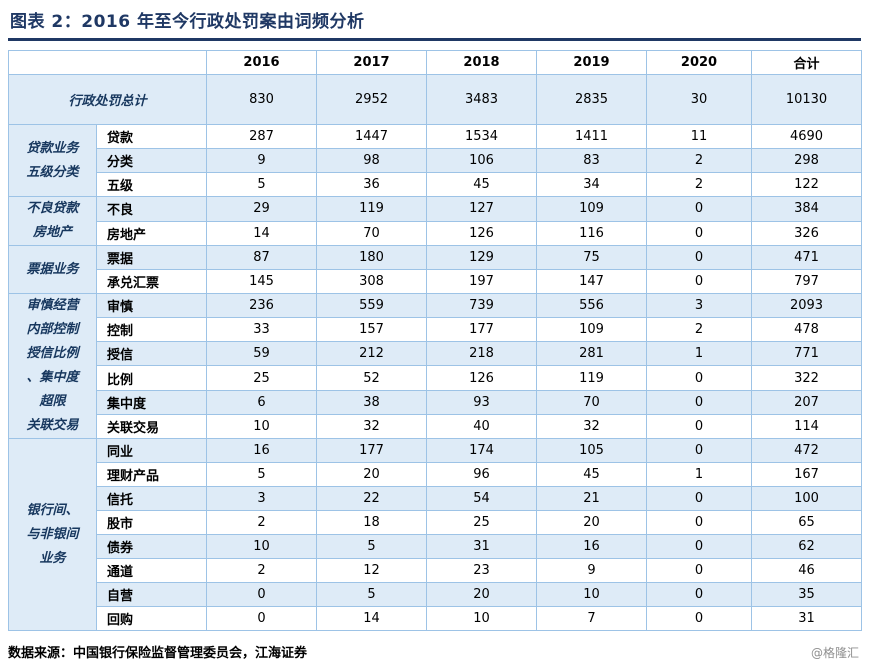 Image resolution: width=869 pixels, height=669 pixels. Describe the element at coordinates (371, 62) in the screenshot. I see `column-header: 2017` at that location.